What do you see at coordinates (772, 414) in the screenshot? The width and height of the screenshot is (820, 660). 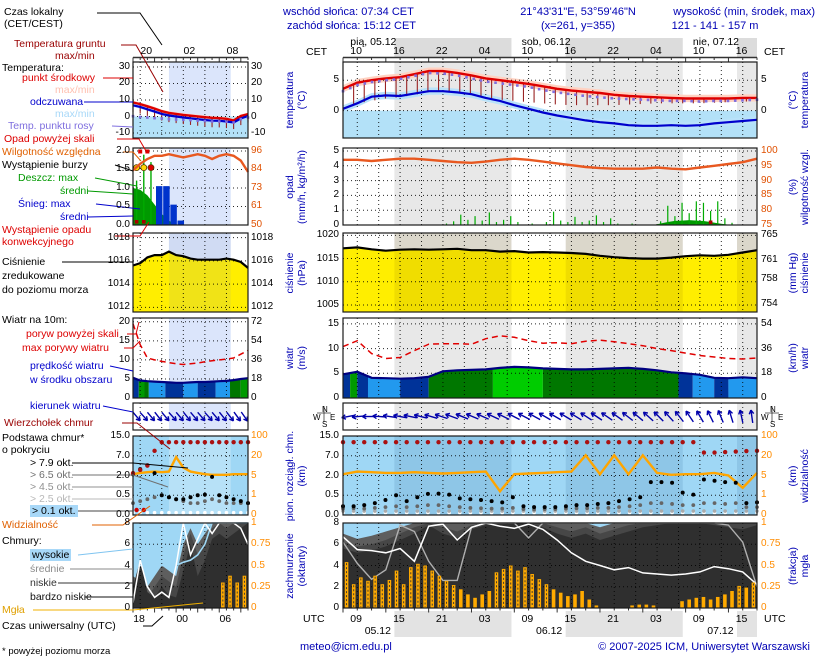 I see `compass-right-cross` at bounding box center [772, 414].